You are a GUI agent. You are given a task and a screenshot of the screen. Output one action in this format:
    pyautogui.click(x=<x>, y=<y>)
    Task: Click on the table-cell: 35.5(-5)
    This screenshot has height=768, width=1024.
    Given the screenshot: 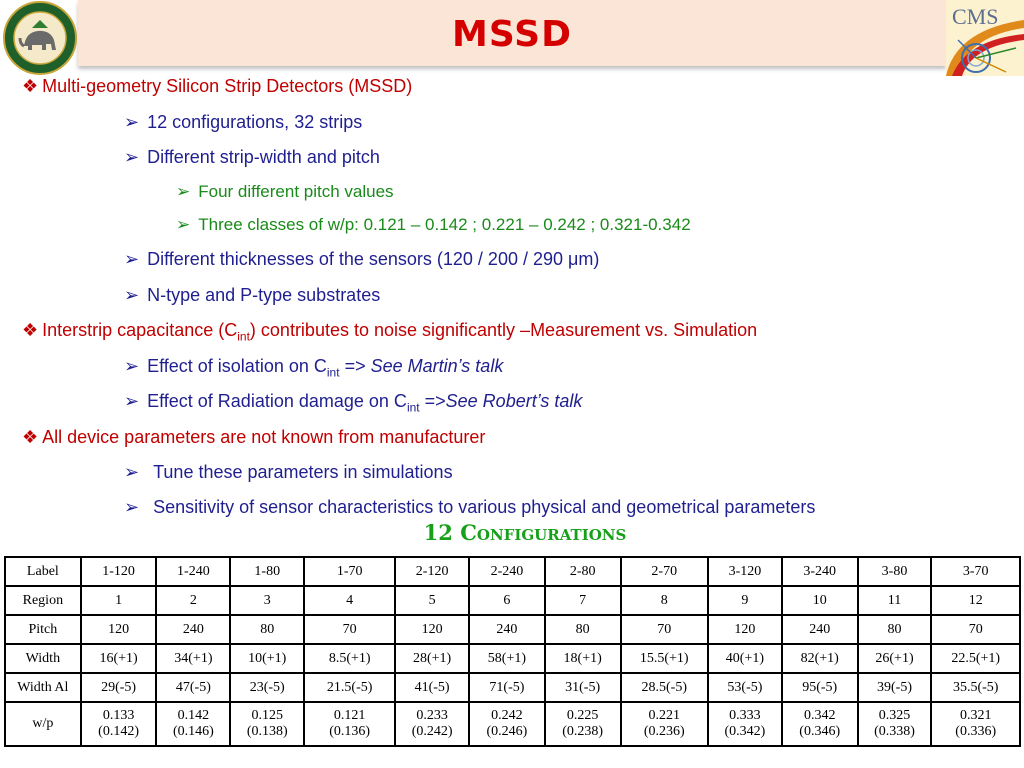 What is the action you would take?
    pyautogui.click(x=975, y=687)
    